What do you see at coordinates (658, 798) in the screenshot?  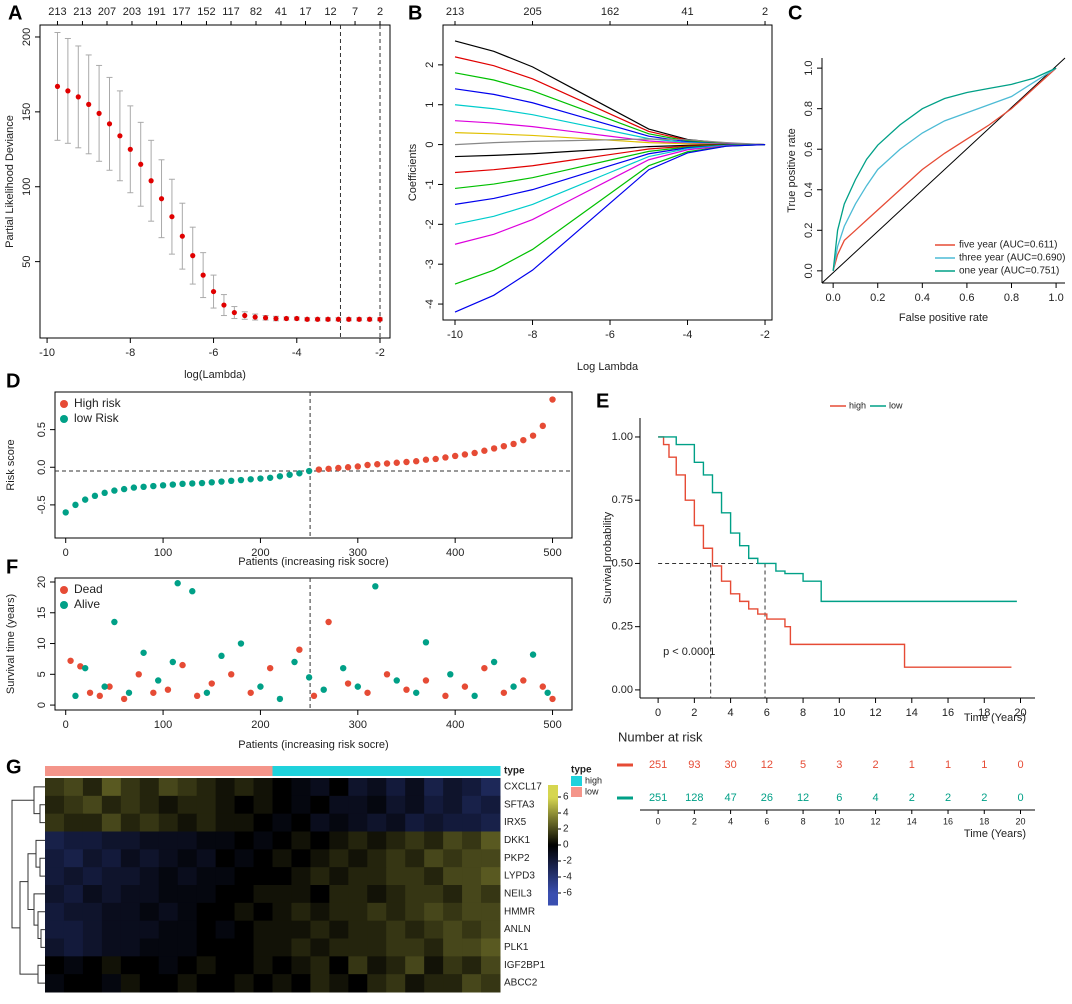 I see `risk-count: 251` at bounding box center [658, 798].